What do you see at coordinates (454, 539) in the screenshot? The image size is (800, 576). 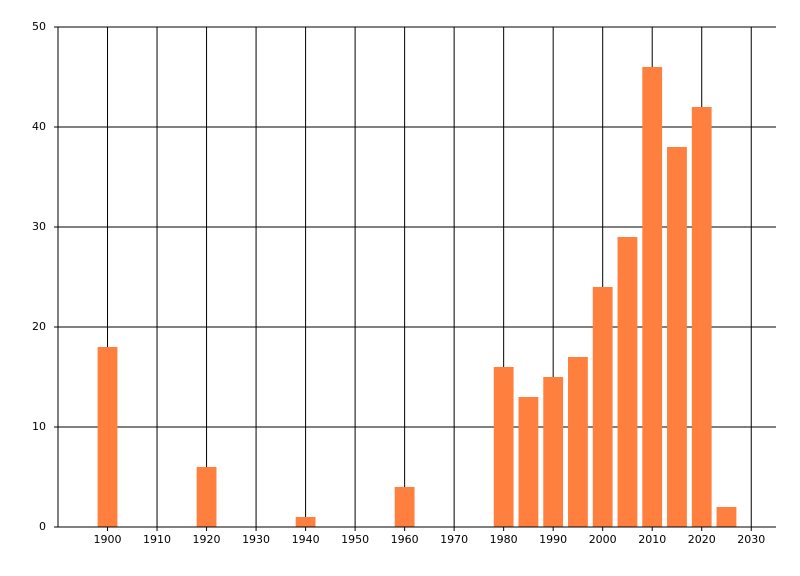 I see `x-tick-label: 1970` at bounding box center [454, 539].